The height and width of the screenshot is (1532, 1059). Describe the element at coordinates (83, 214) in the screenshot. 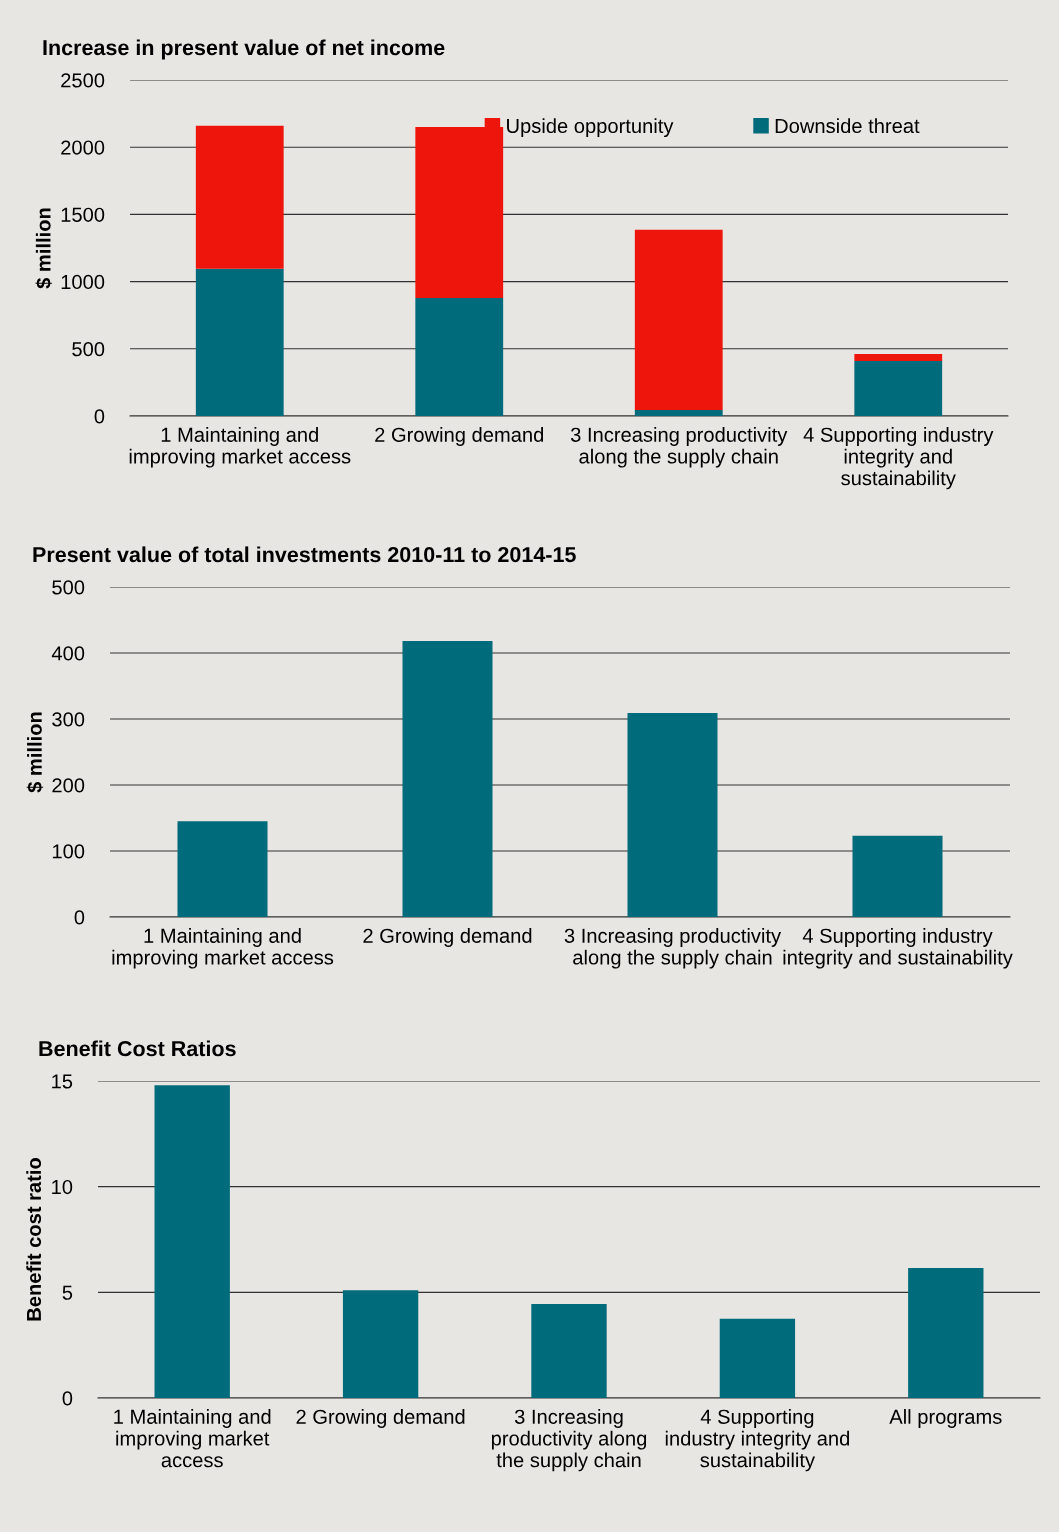

I see `y-tick-label: 1500` at that location.